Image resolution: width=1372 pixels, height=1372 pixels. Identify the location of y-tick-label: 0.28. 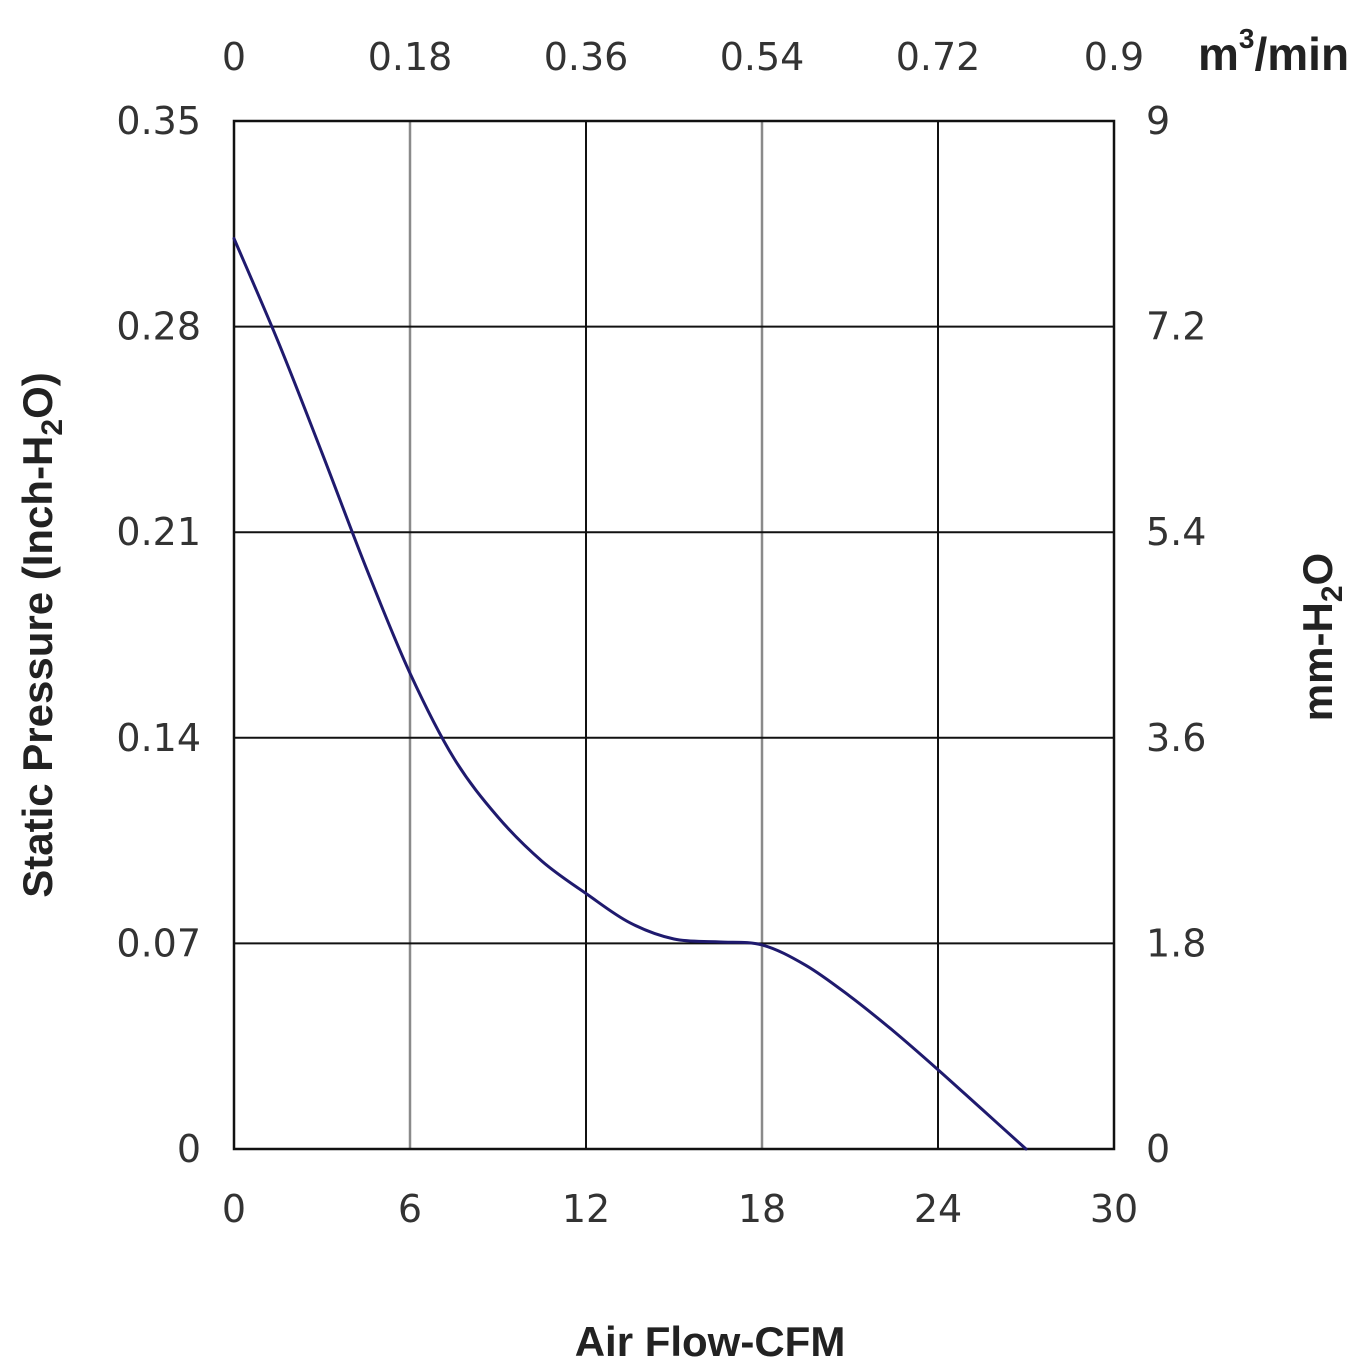
(158, 327).